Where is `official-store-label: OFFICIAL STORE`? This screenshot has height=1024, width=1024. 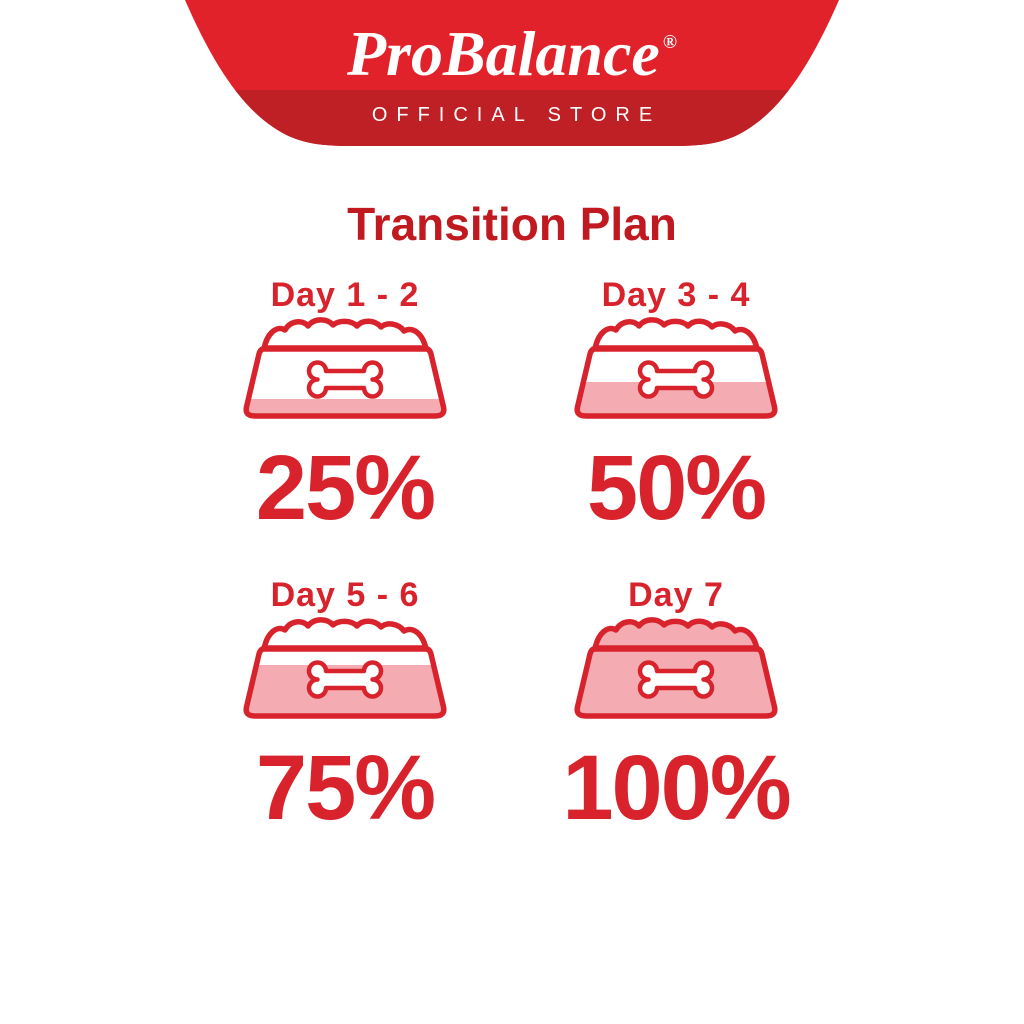
official-store-label: OFFICIAL STORE is located at coordinates (516, 115).